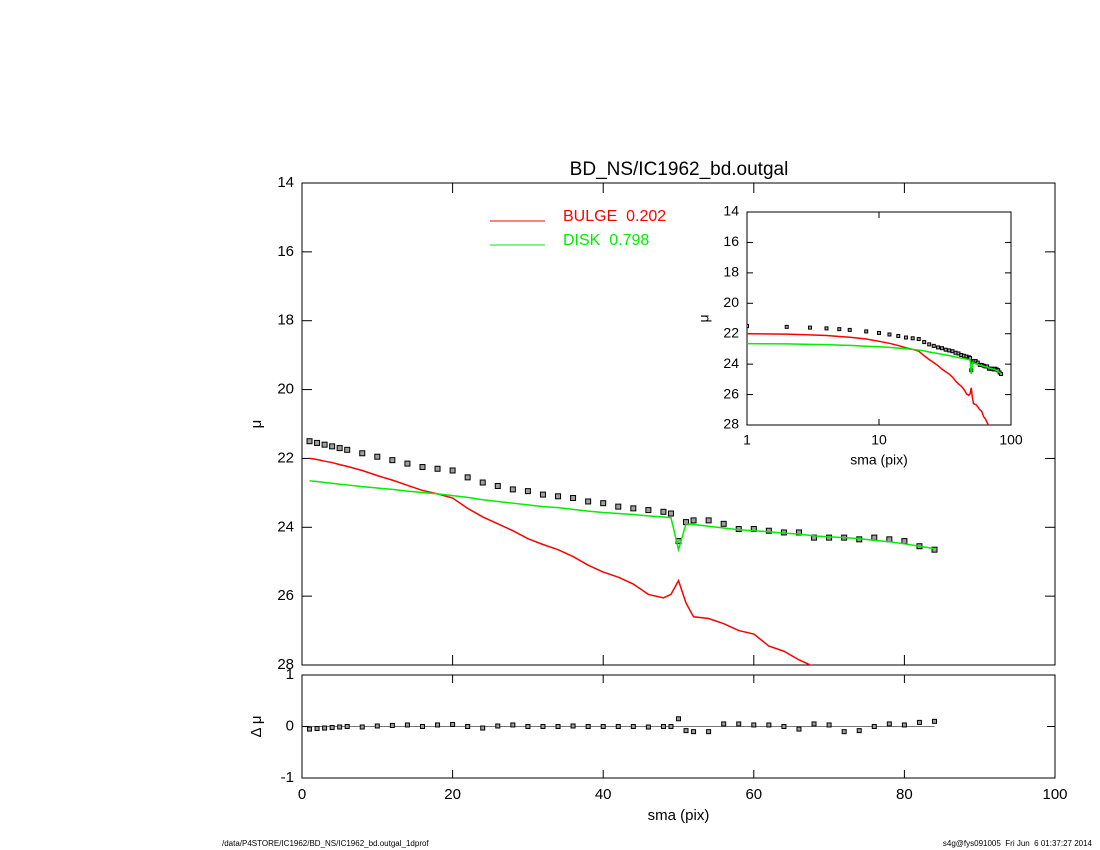  I want to click on footer-stamp: s4g@fys091005 Fri Jun 6 01:37:27 2014, so click(1018, 843).